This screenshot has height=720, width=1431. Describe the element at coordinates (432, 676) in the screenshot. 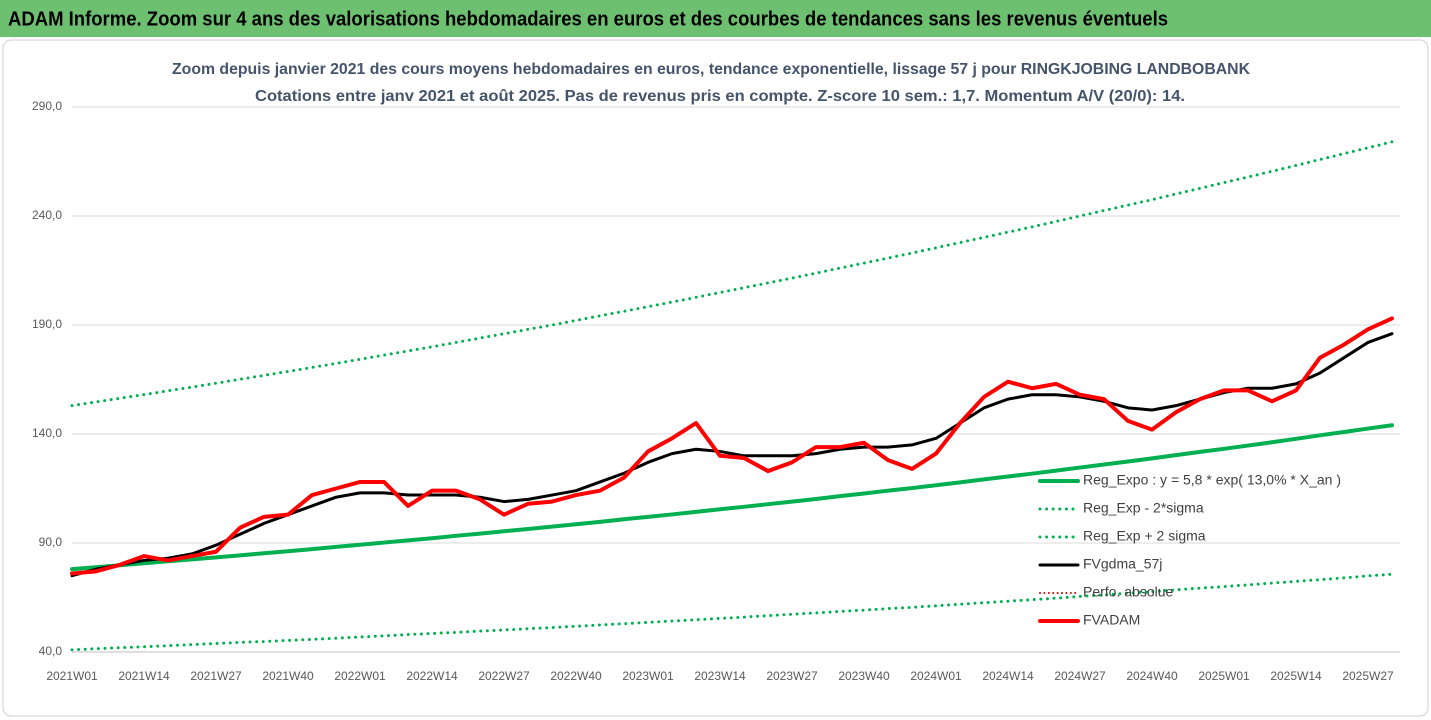

I see `x-tick-label: 2022W14` at that location.